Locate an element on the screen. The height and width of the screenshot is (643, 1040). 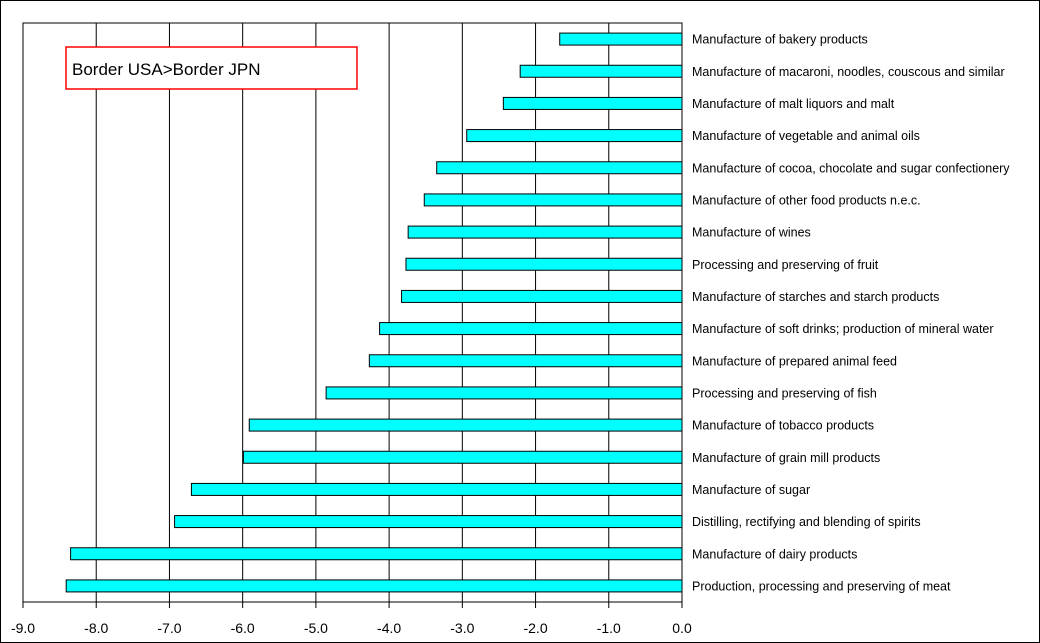
x-tick-label: -5.0 is located at coordinates (316, 628).